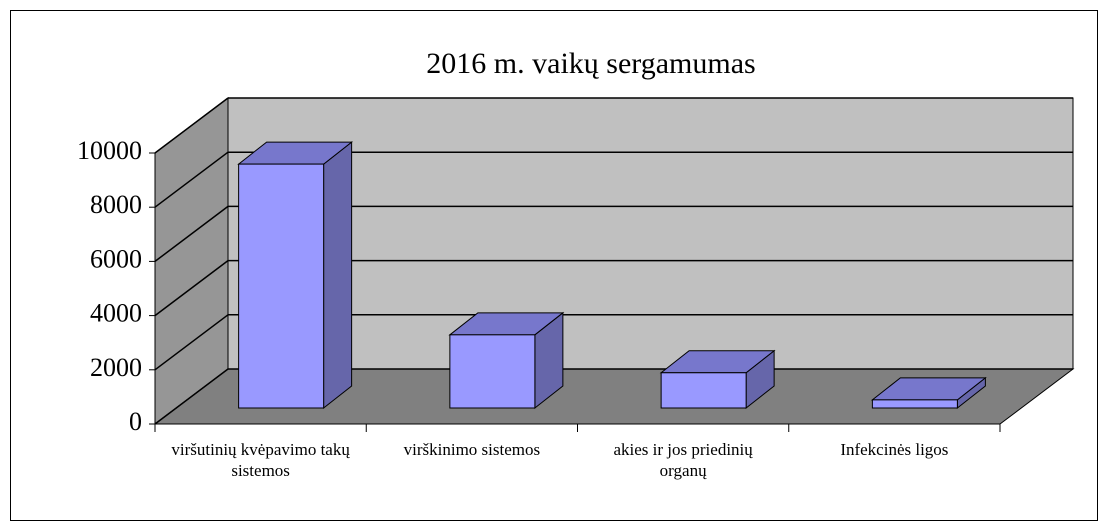  Describe the element at coordinates (116, 204) in the screenshot. I see `y-tick-label: 8000` at that location.